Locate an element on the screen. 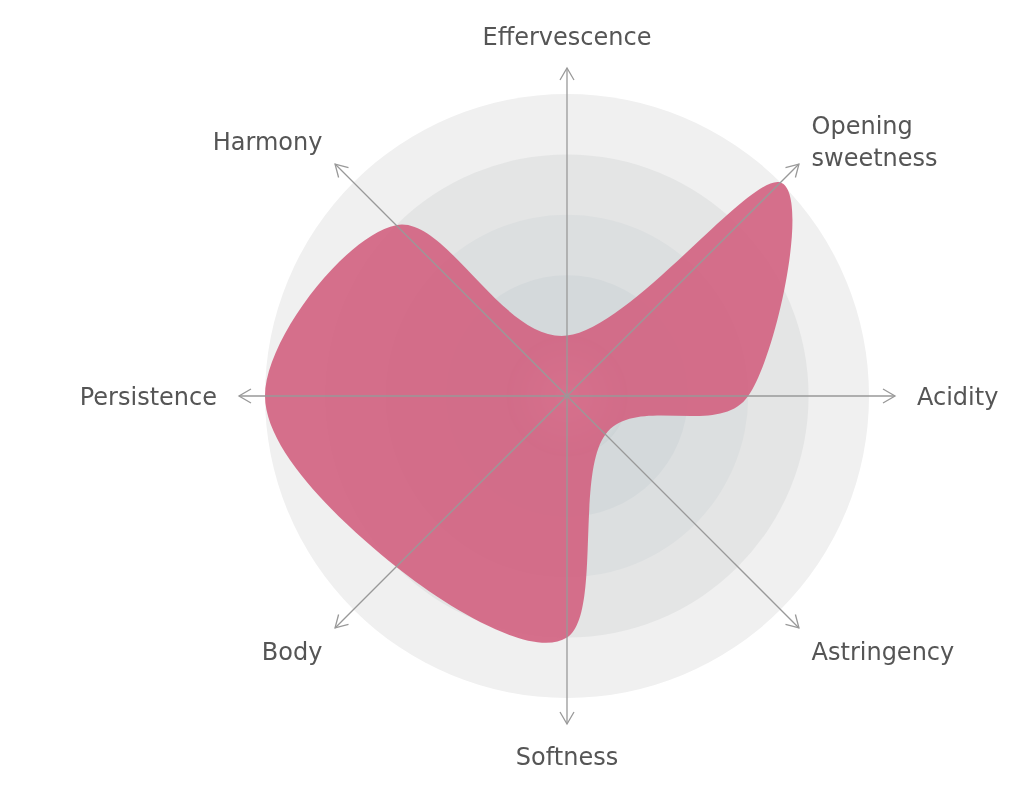 The width and height of the screenshot is (1024, 789). spoke-label: Acidity is located at coordinates (958, 397).